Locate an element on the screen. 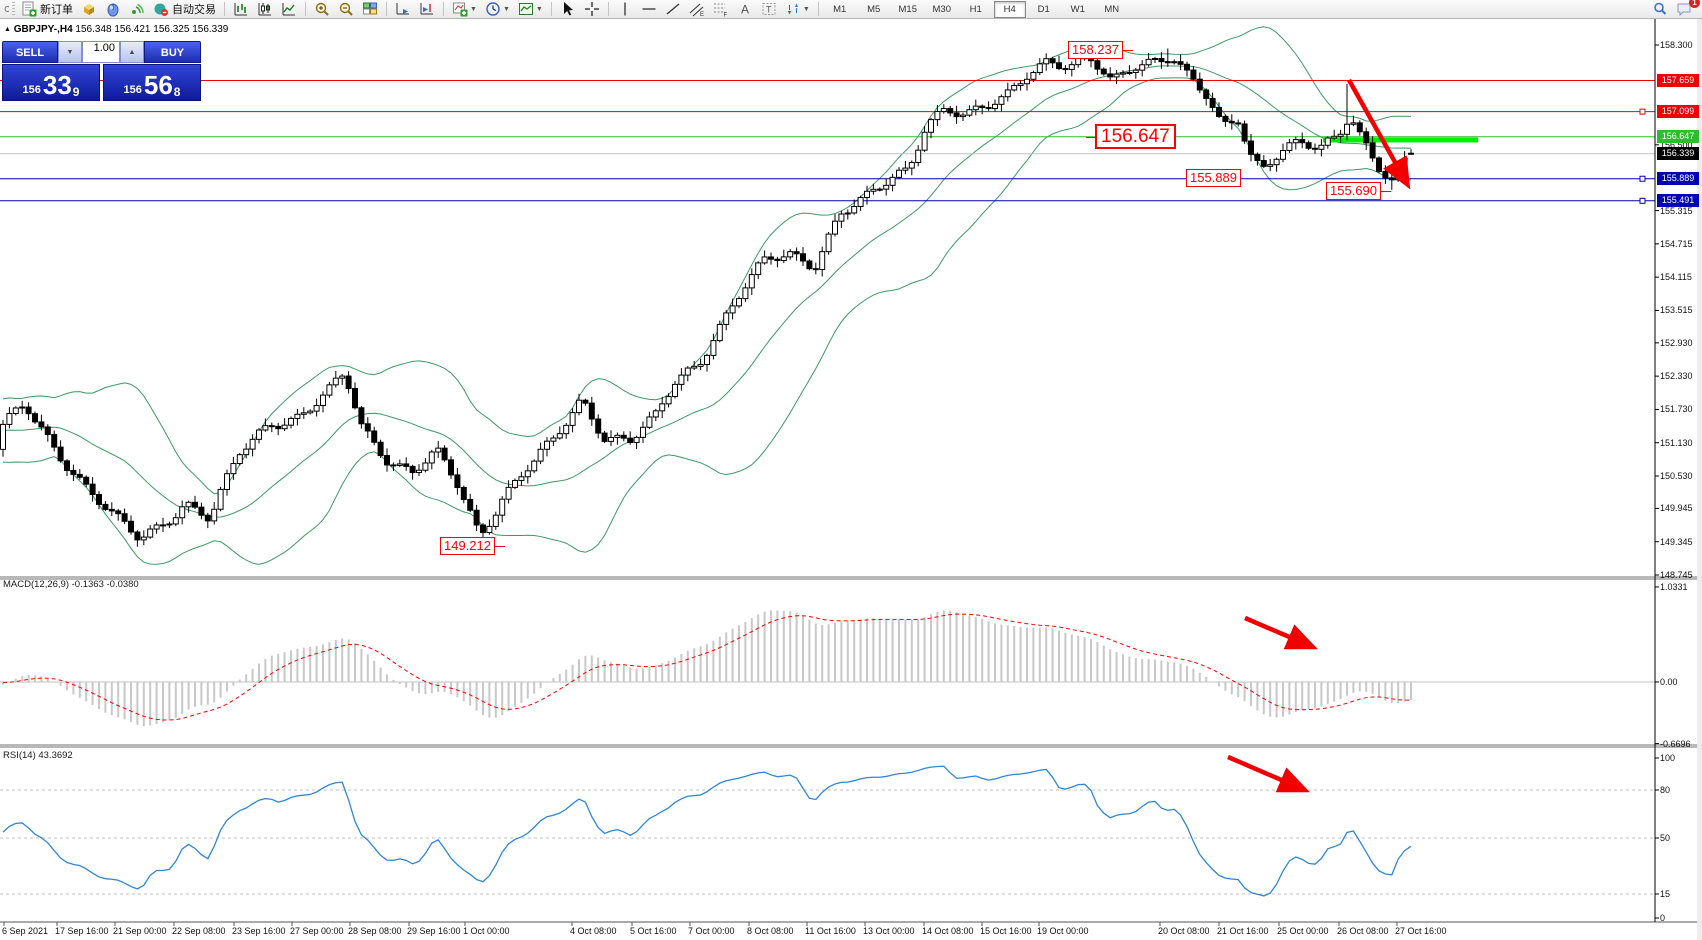 The image size is (1702, 940). text-label-icon: T is located at coordinates (769, 9).